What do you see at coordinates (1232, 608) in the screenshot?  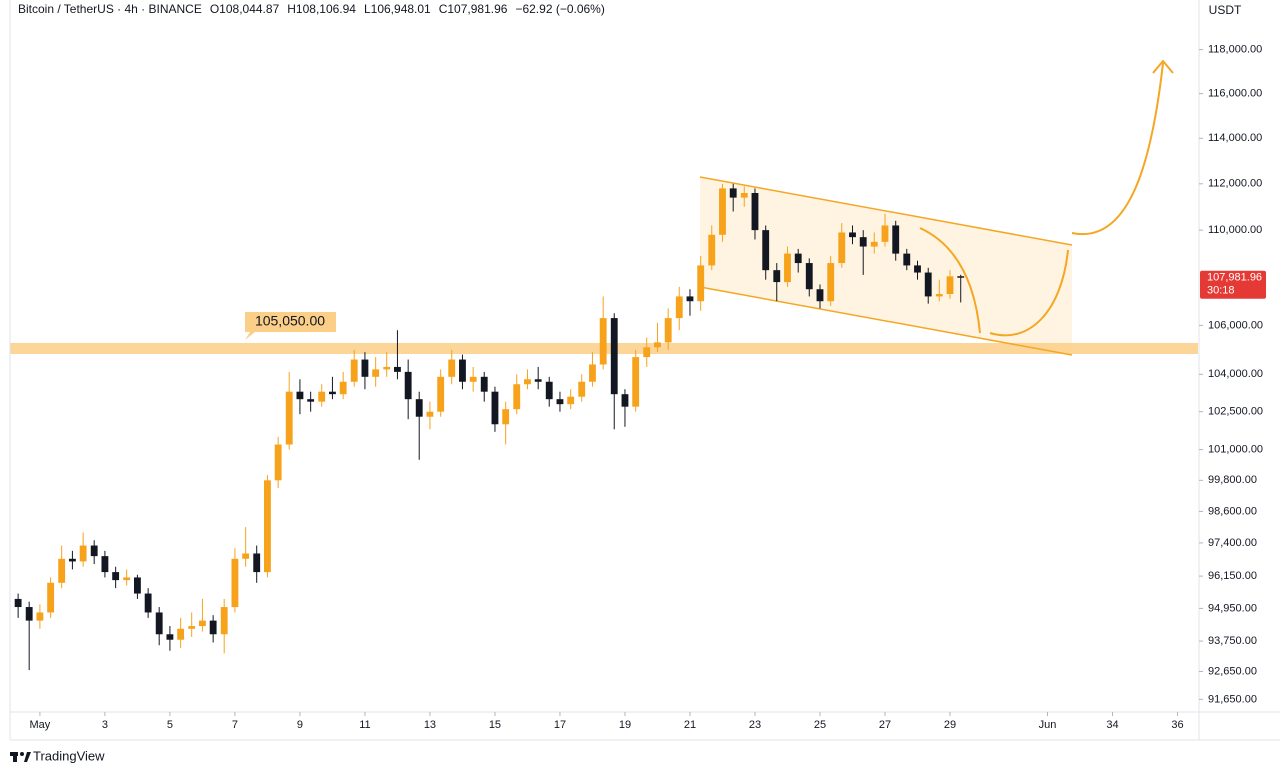 I see `y-tick-label: 94,950.00` at bounding box center [1232, 608].